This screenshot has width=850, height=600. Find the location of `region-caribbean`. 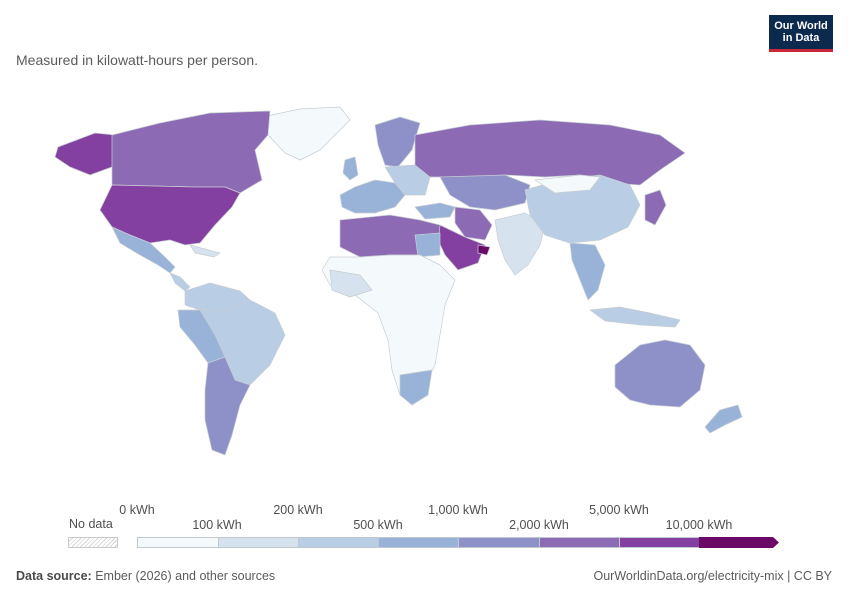

region-caribbean is located at coordinates (205, 251).